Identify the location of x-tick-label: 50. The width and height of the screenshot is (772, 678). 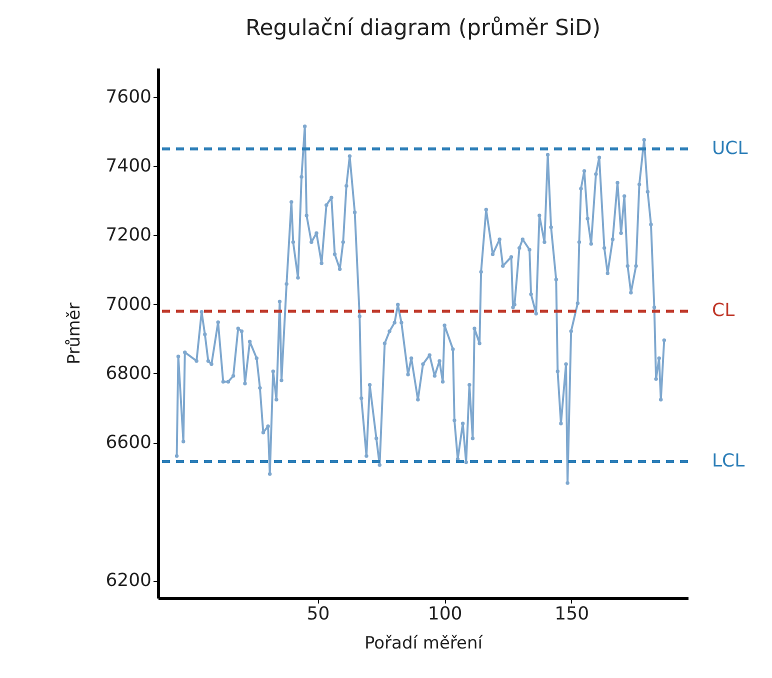
(318, 614).